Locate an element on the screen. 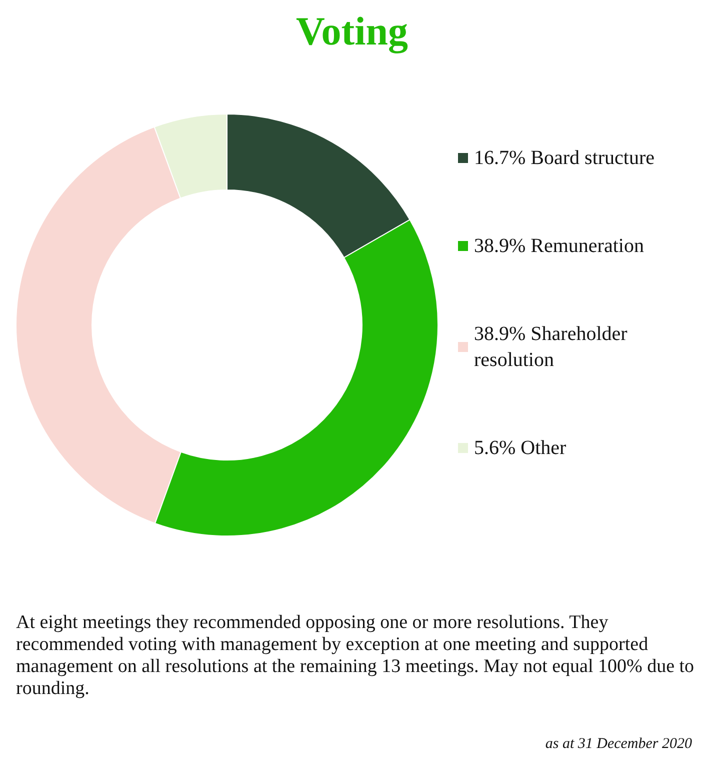 The height and width of the screenshot is (772, 704). legend-label: 38.9% Remuneration is located at coordinates (559, 246).